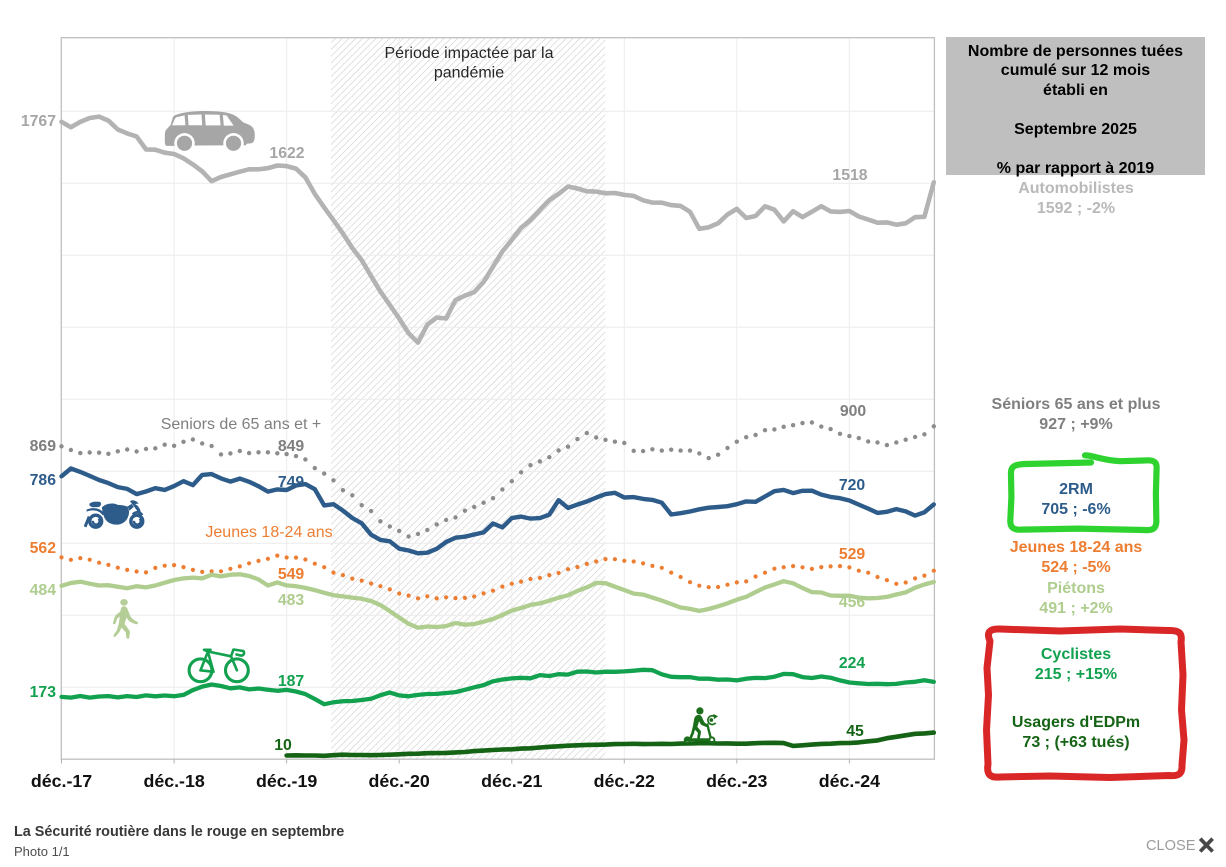 The width and height of the screenshot is (1226, 867). What do you see at coordinates (283, 745) in the screenshot?
I see `svg-text: 10` at bounding box center [283, 745].